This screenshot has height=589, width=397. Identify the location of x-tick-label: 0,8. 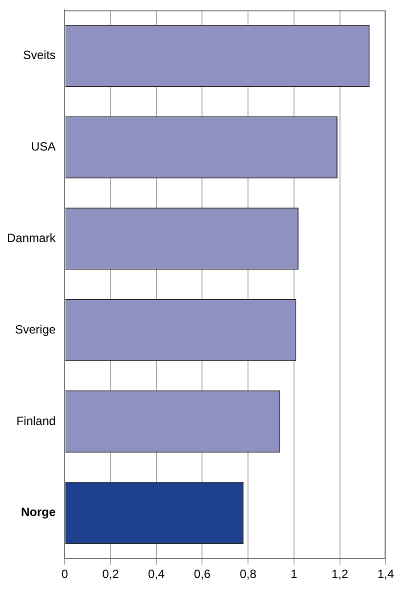
(248, 574).